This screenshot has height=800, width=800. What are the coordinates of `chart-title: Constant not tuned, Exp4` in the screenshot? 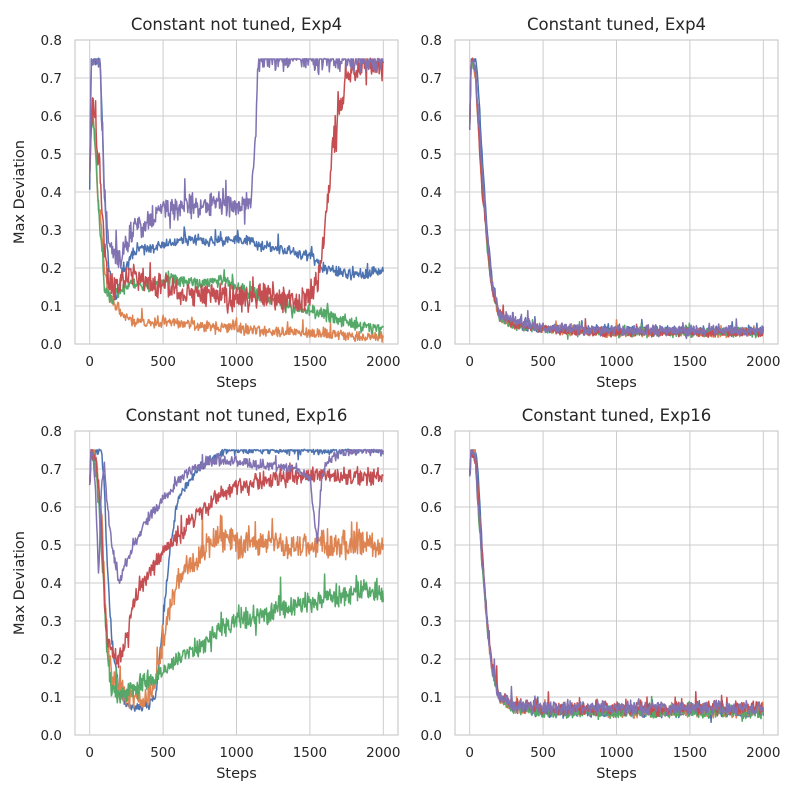 It's located at (236, 24).